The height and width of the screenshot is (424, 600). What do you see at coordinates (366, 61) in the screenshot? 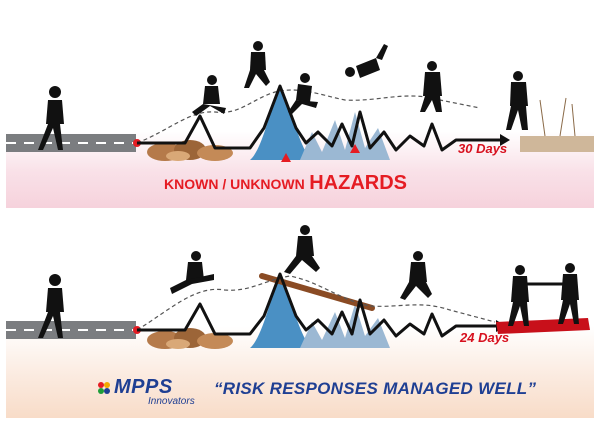
I see `tumbling-man` at bounding box center [366, 61].